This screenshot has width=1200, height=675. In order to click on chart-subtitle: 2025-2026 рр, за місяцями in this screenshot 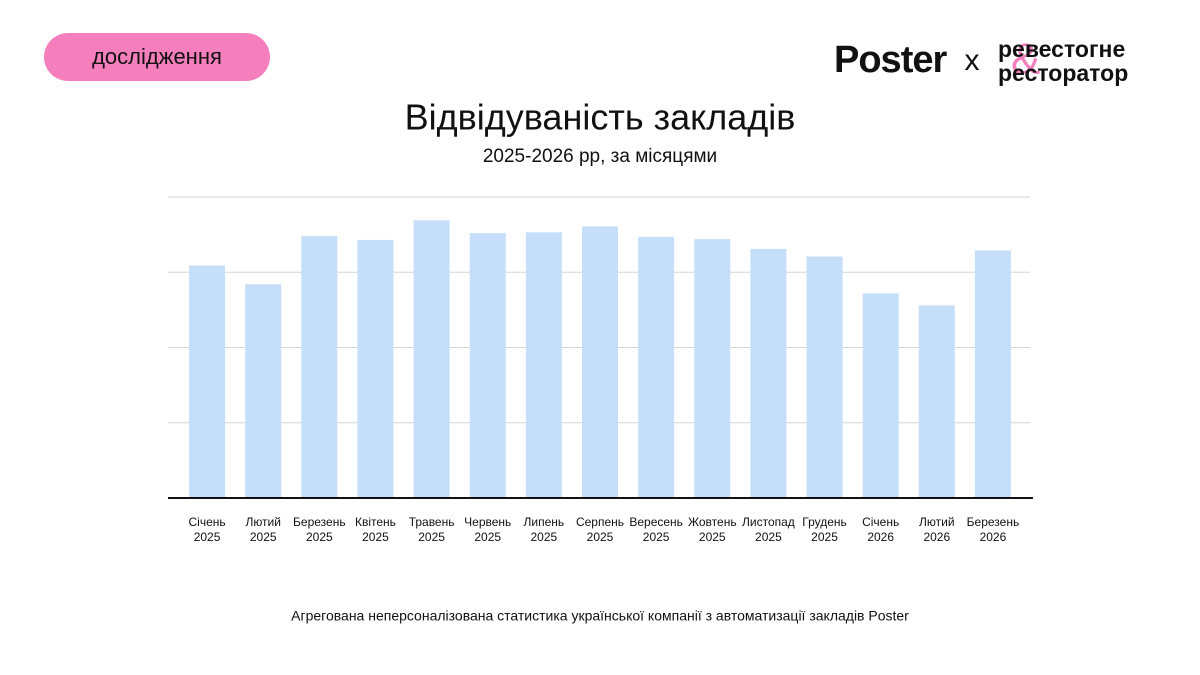, I will do `click(600, 156)`.